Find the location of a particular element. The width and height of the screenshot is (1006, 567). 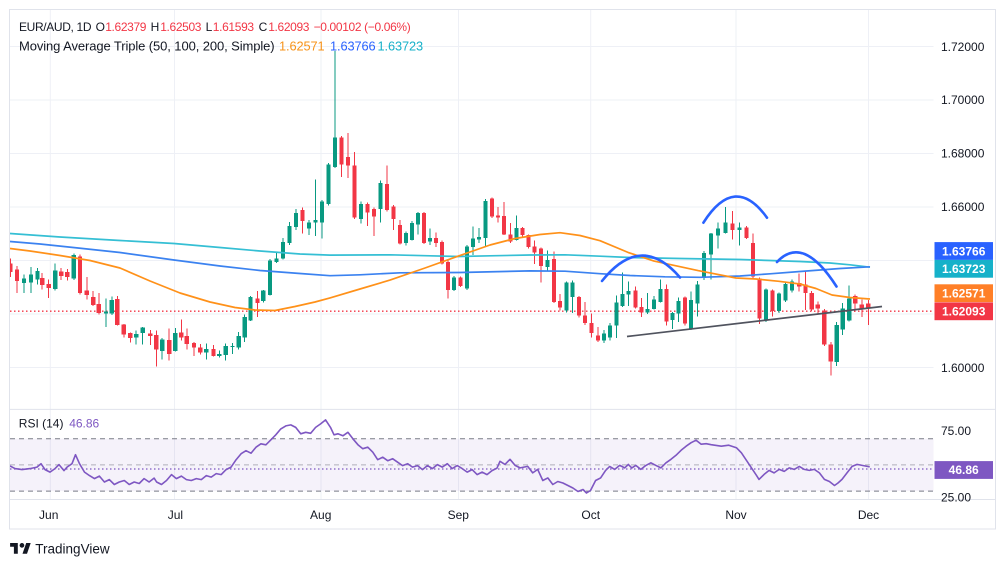

svg-text: 1.66000 is located at coordinates (963, 207).